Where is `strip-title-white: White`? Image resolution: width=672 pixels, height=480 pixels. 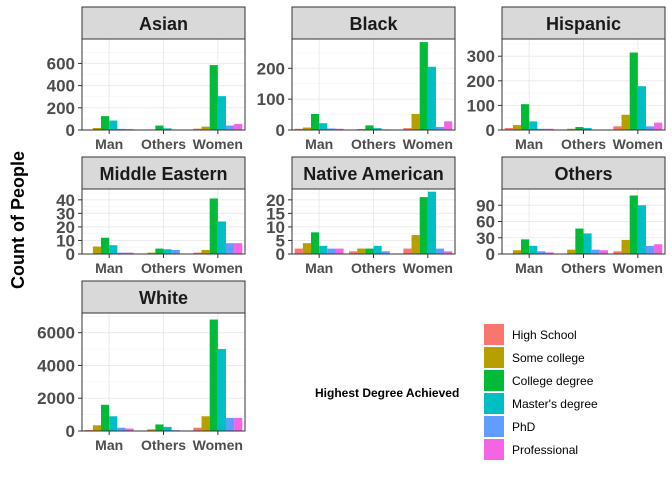
strip-title-white: White is located at coordinates (163, 298).